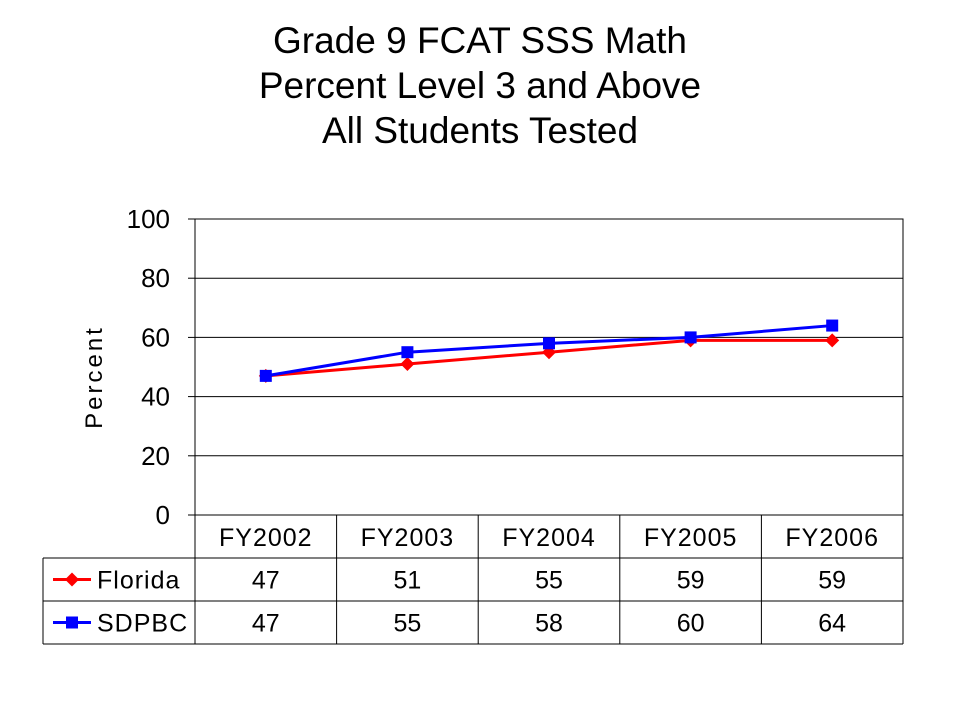  I want to click on legend-series-name: SDPBC, so click(142, 624).